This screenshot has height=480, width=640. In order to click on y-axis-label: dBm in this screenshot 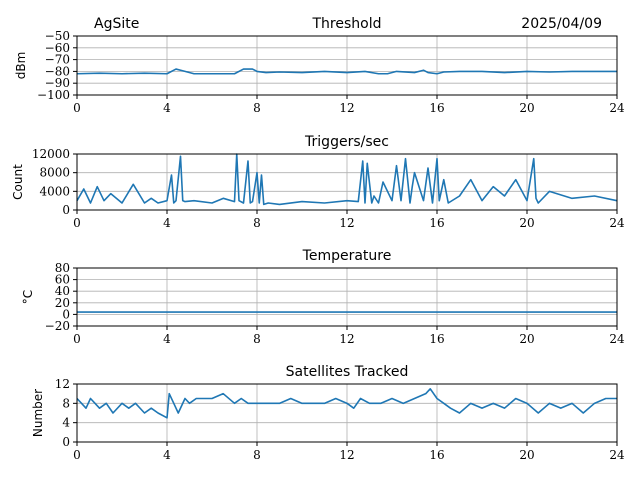, I will do `click(21, 66)`.